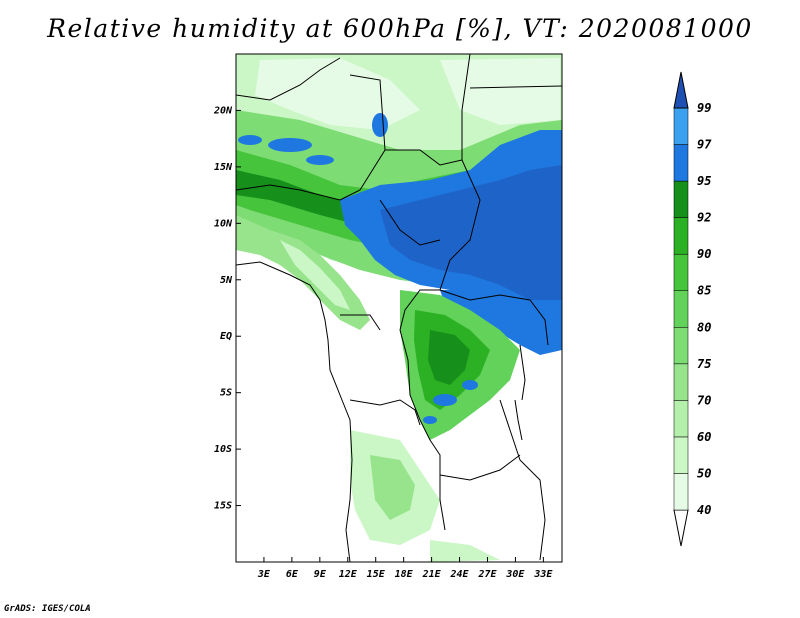 This screenshot has height=618, width=800. Describe the element at coordinates (292, 574) in the screenshot. I see `x-tick-label: 6E` at that location.